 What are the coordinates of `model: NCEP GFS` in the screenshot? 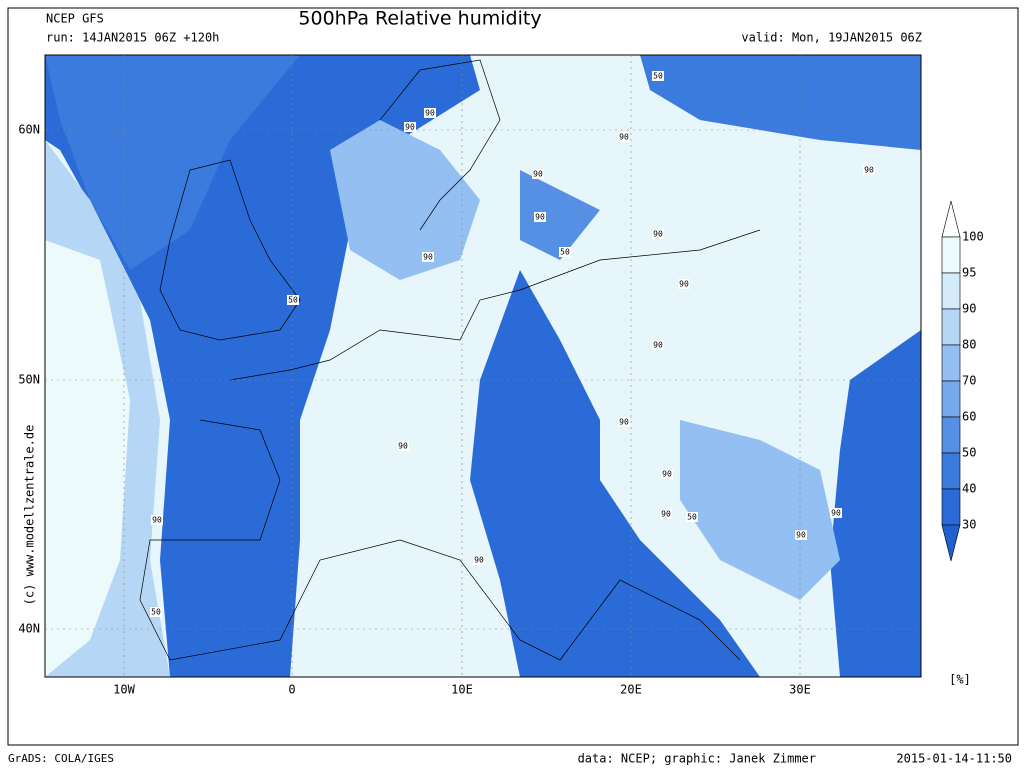 It's located at (75, 19).